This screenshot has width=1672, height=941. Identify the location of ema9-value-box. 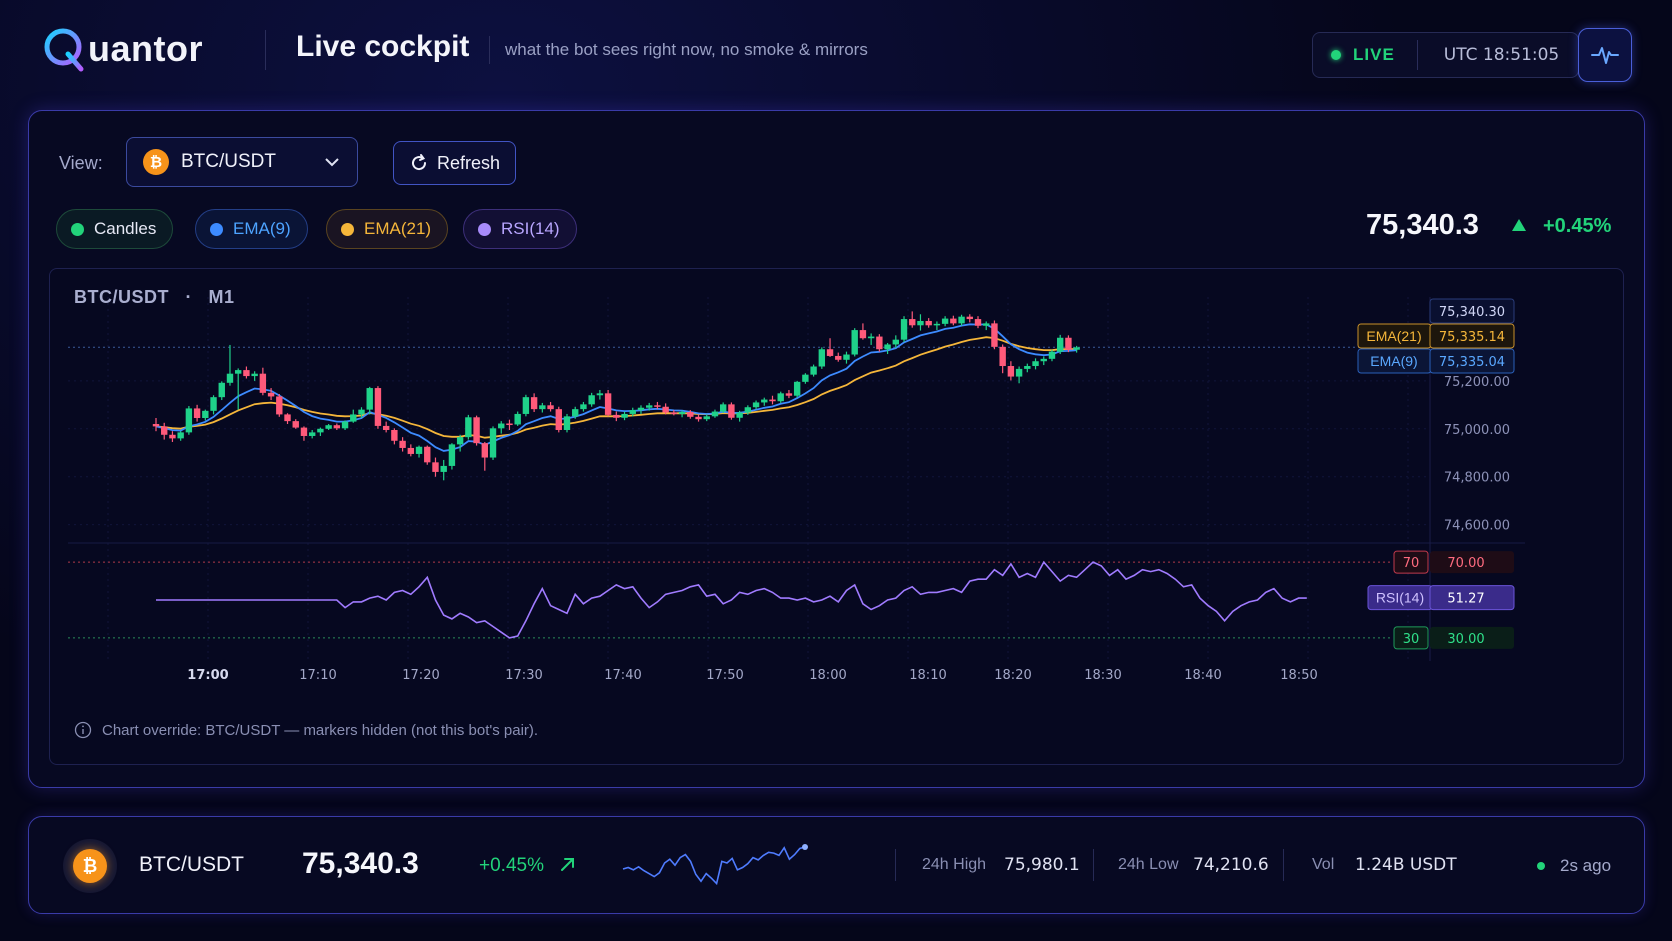
(1472, 361).